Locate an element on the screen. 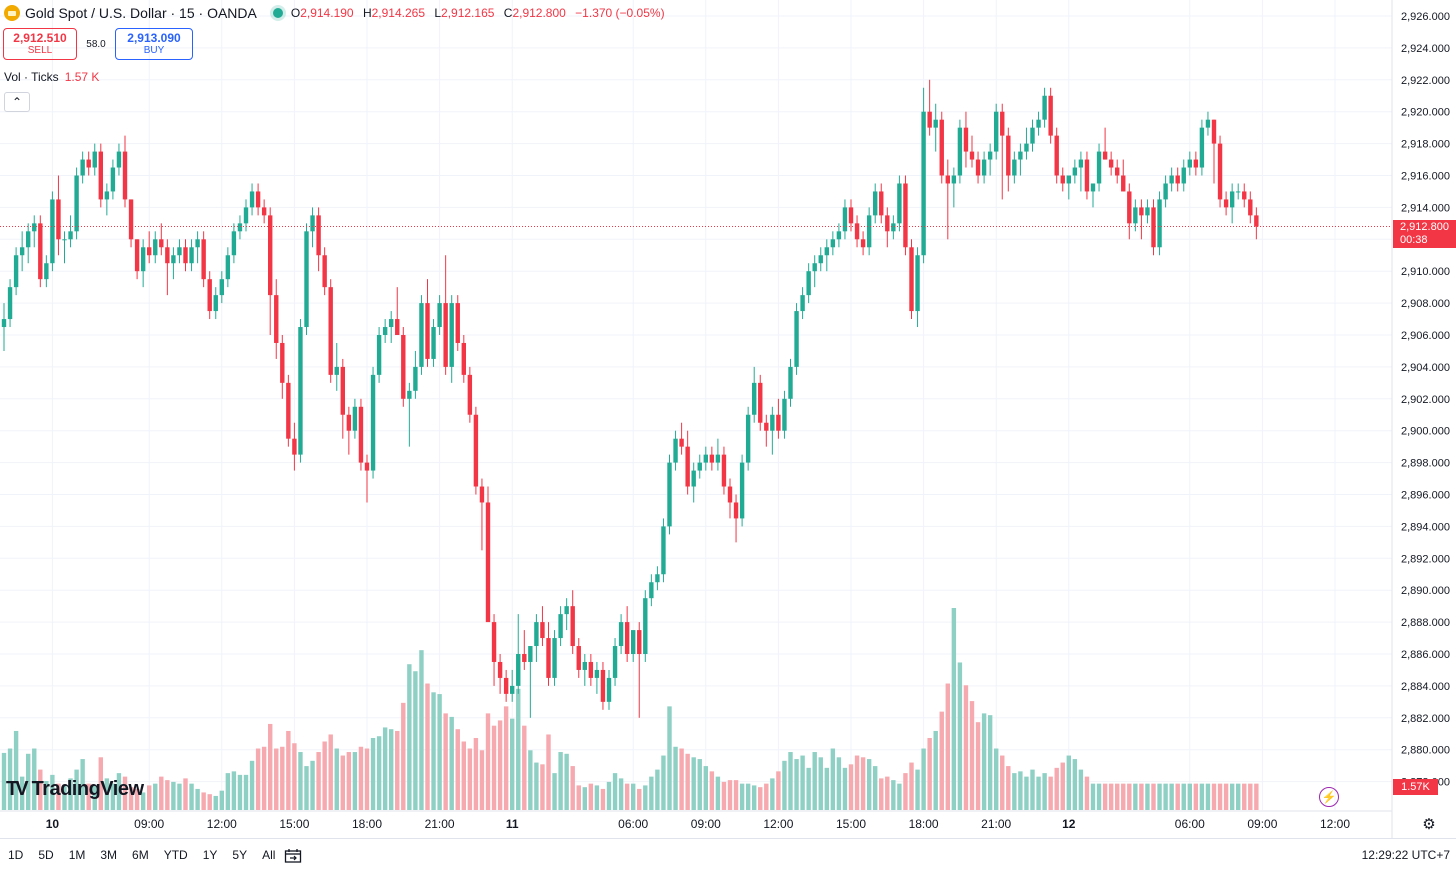 Image resolution: width=1456 pixels, height=871 pixels. calendar-range-icon is located at coordinates (293, 856).